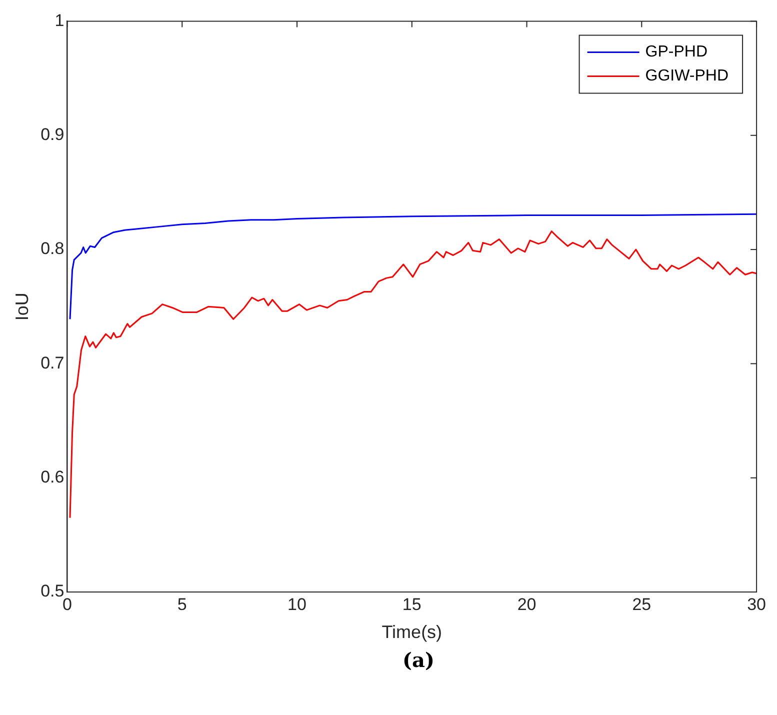 The width and height of the screenshot is (777, 715). Describe the element at coordinates (419, 660) in the screenshot. I see `text: (a)` at that location.